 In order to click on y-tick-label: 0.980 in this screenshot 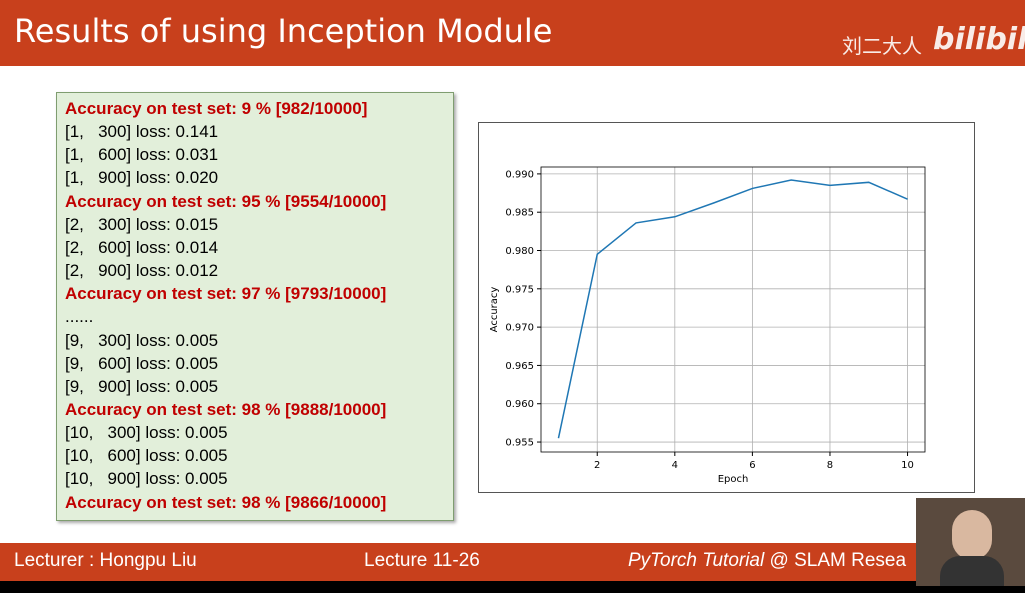, I will do `click(519, 251)`.